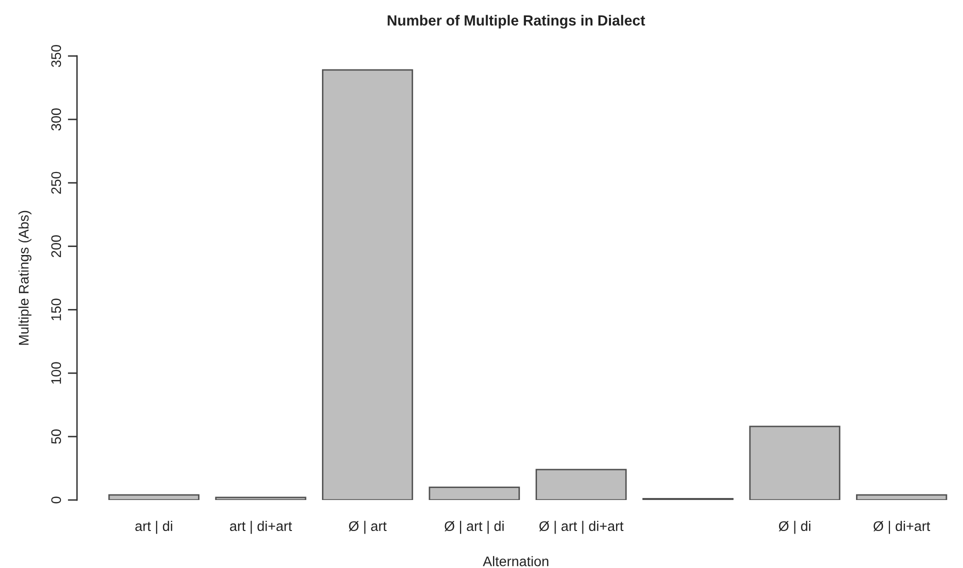 The width and height of the screenshot is (963, 568). Describe the element at coordinates (56, 56) in the screenshot. I see `y-tick-label: 350` at that location.